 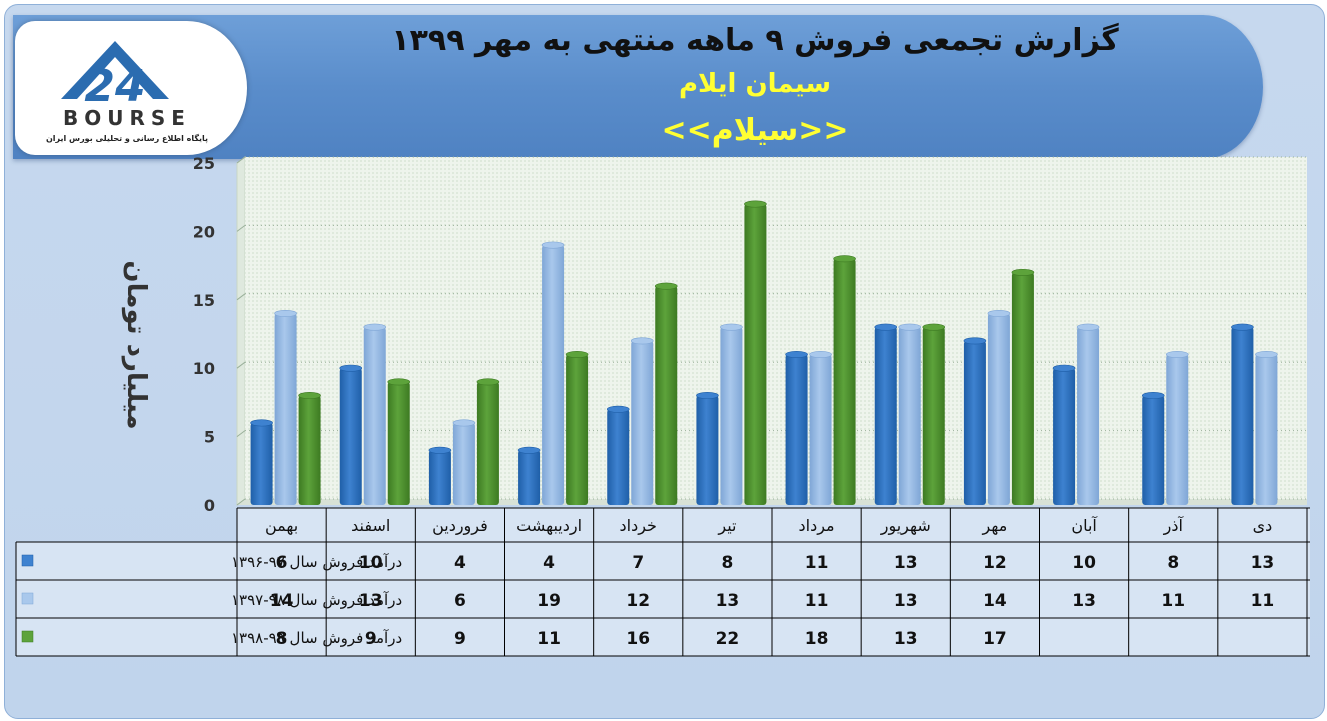 I want to click on company-name: سیمان ایلام, so click(x=755, y=84).